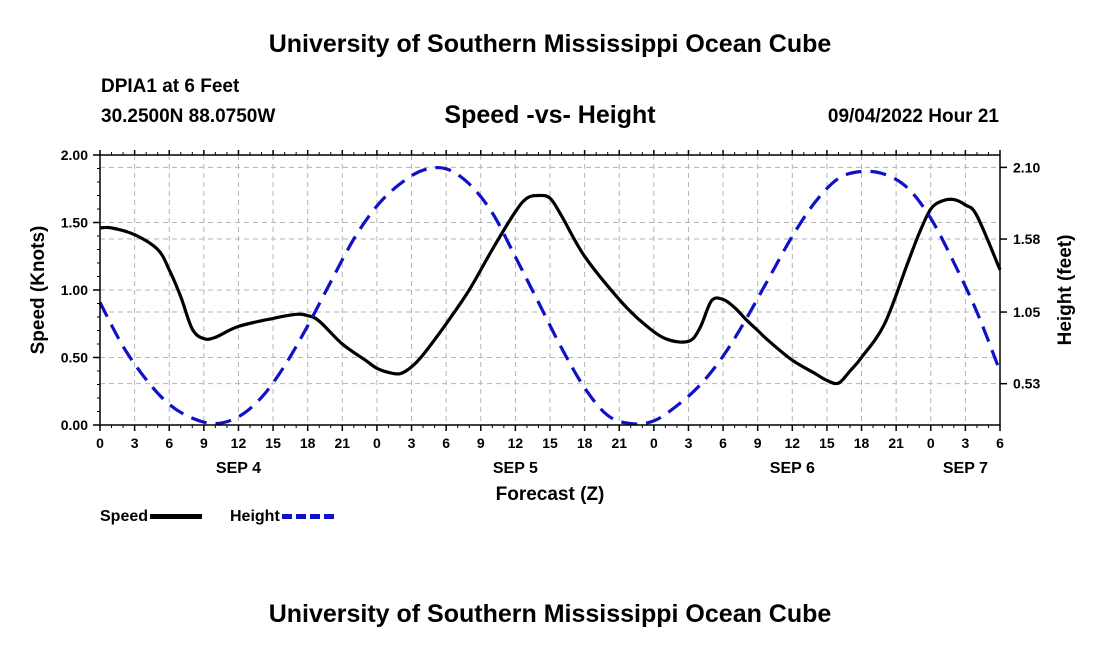 The image size is (1100, 650). I want to click on x-axis-title: Forecast (Z), so click(550, 494).